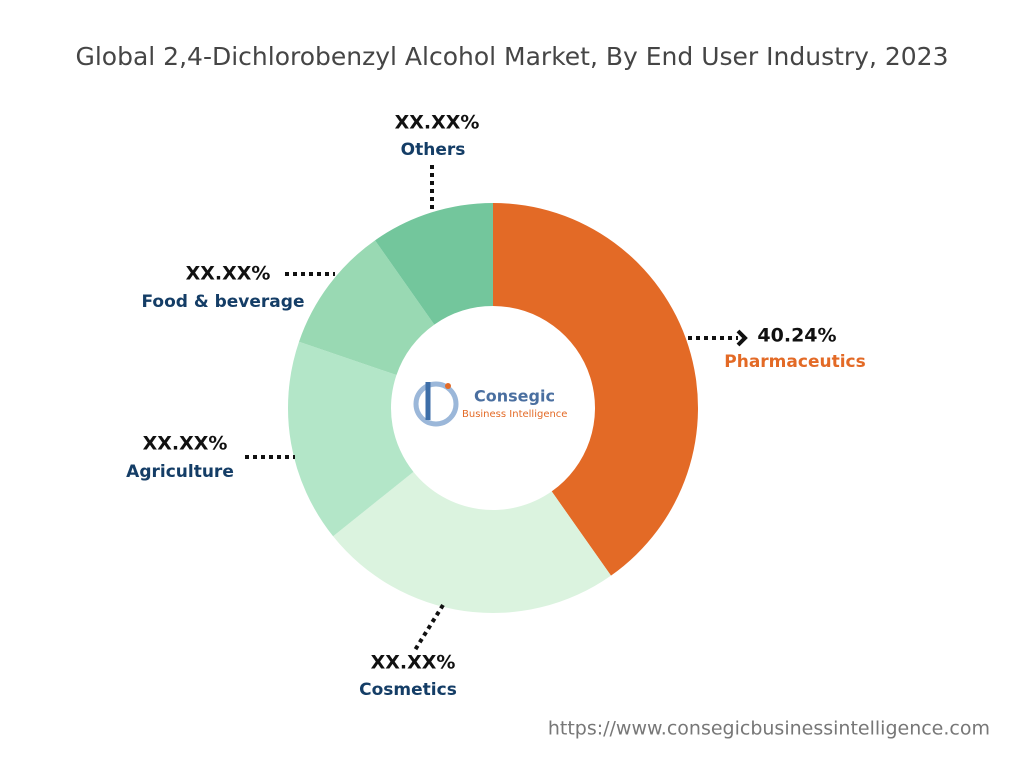 This screenshot has height=768, width=1024. Describe the element at coordinates (796, 336) in the screenshot. I see `value-label: 40.24%` at that location.